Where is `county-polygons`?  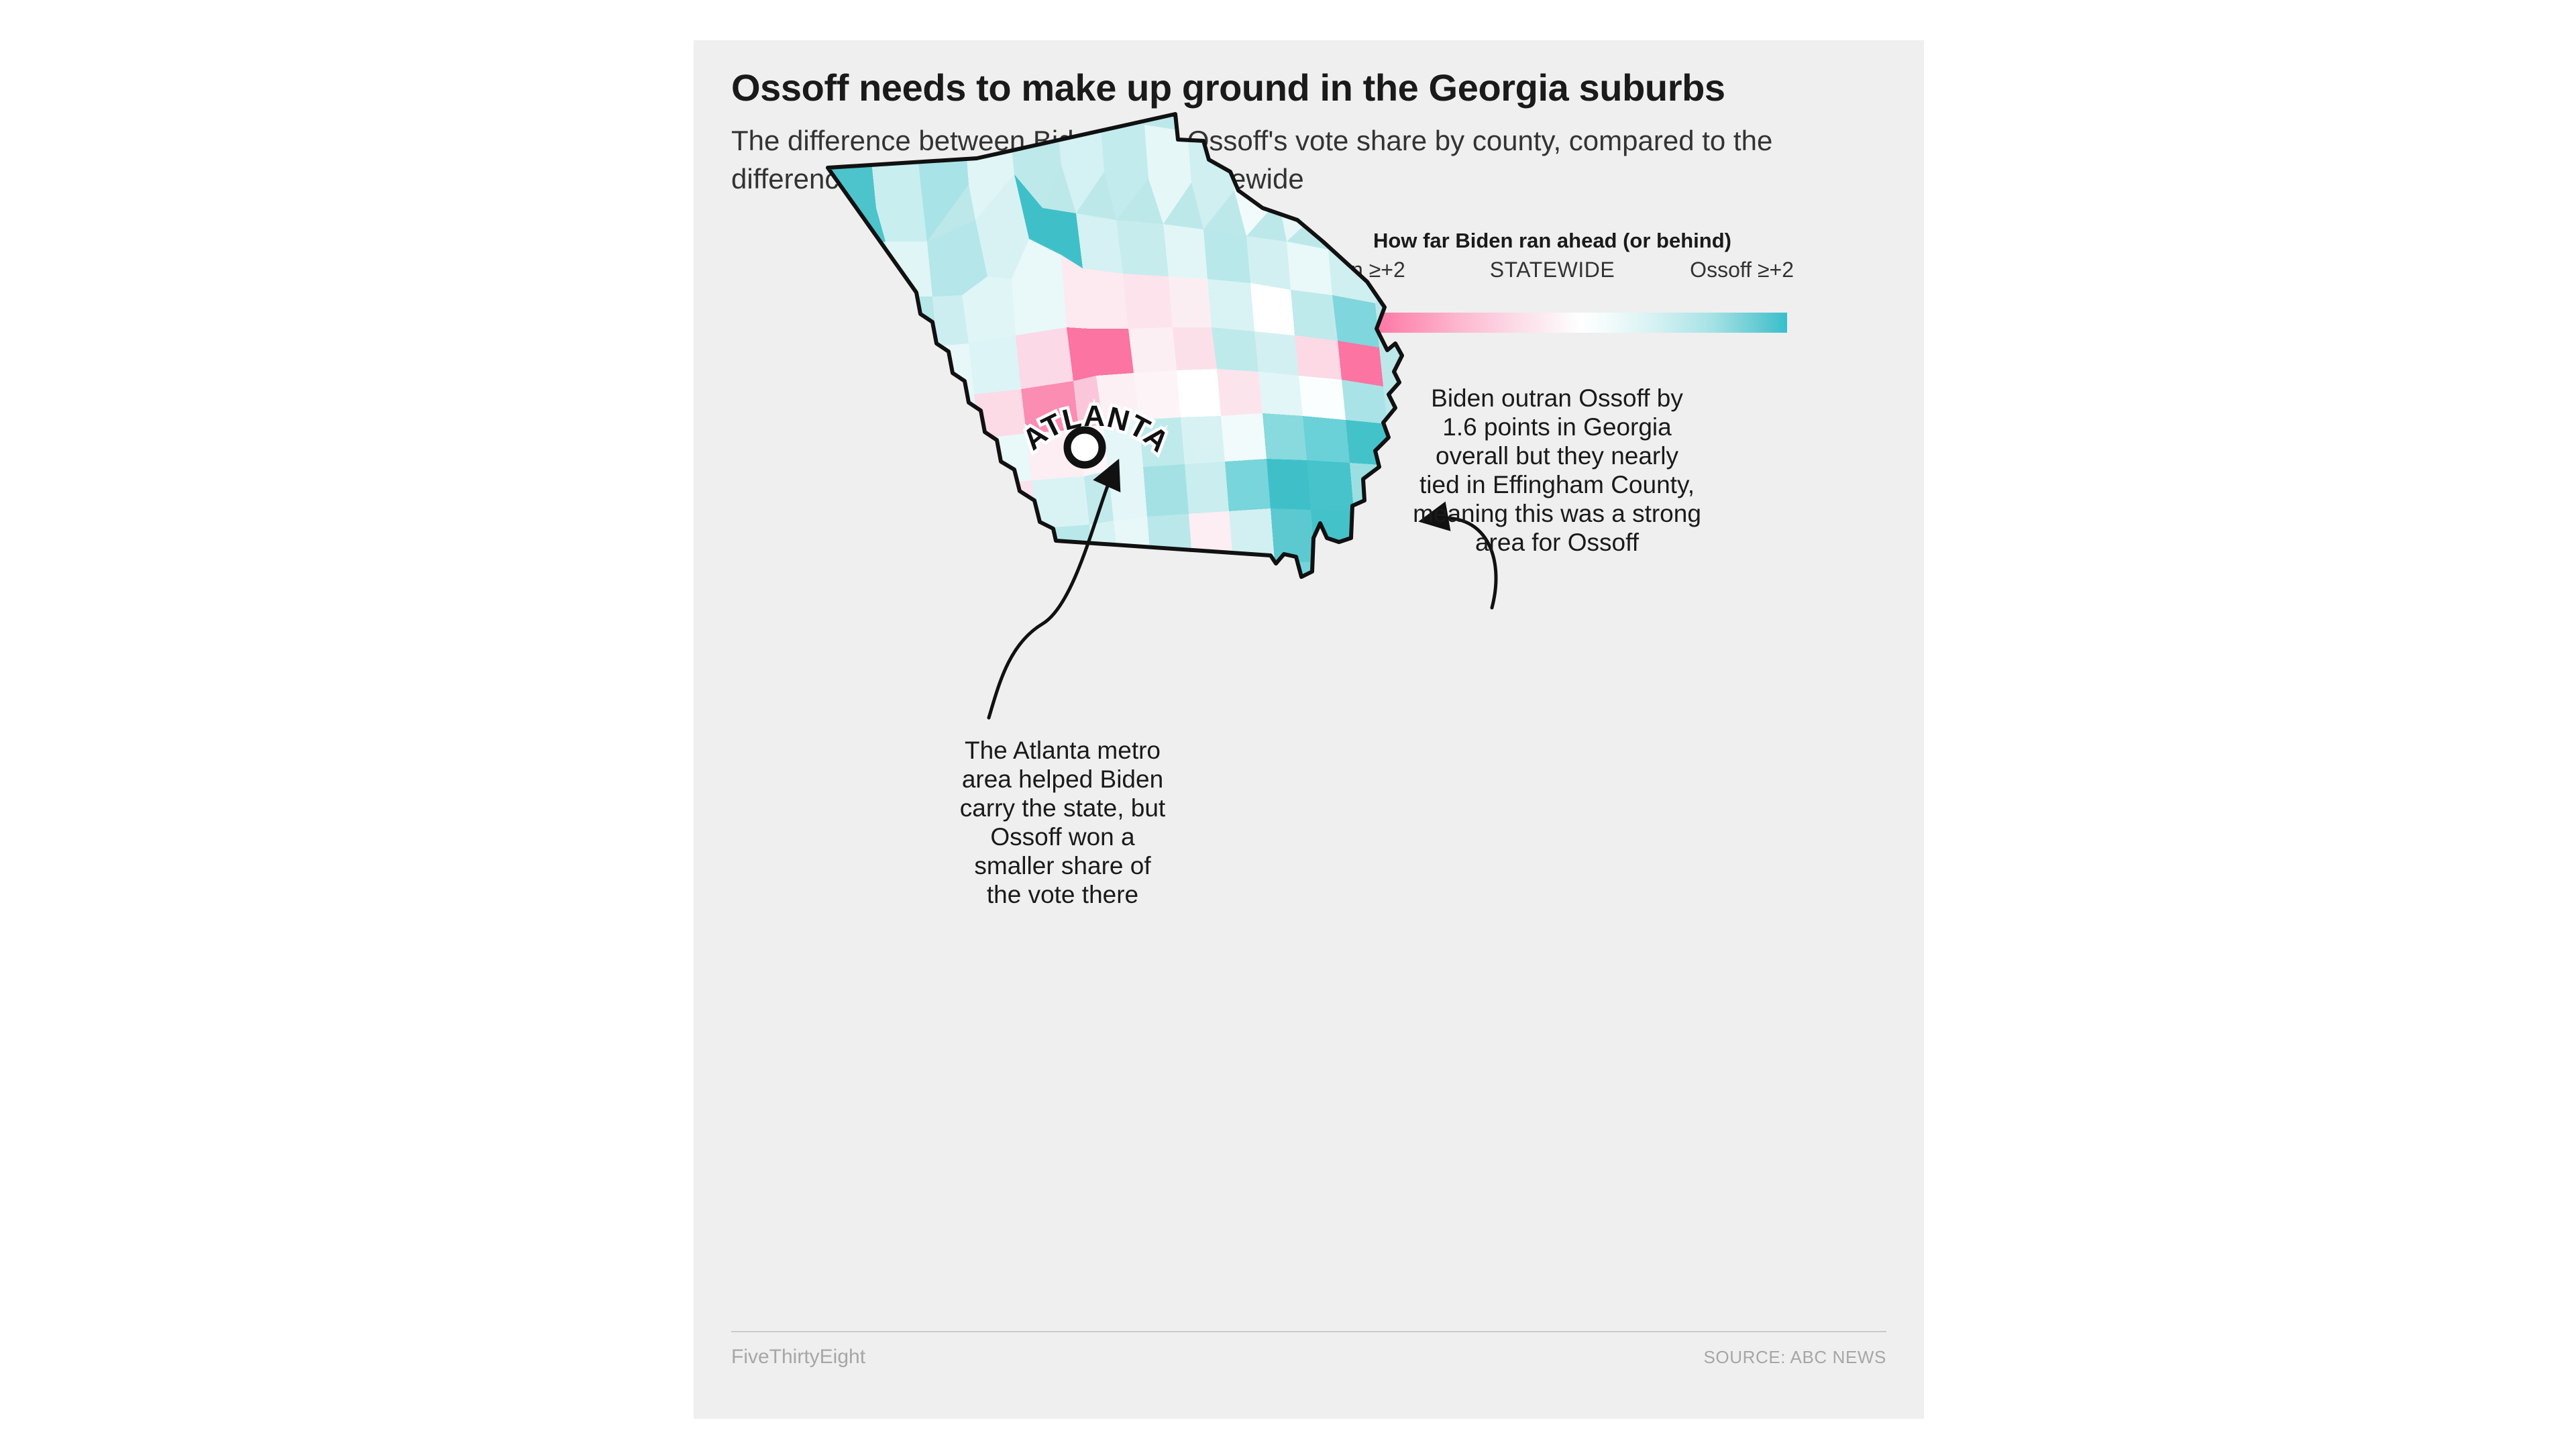 county-polygons is located at coordinates (1115, 345).